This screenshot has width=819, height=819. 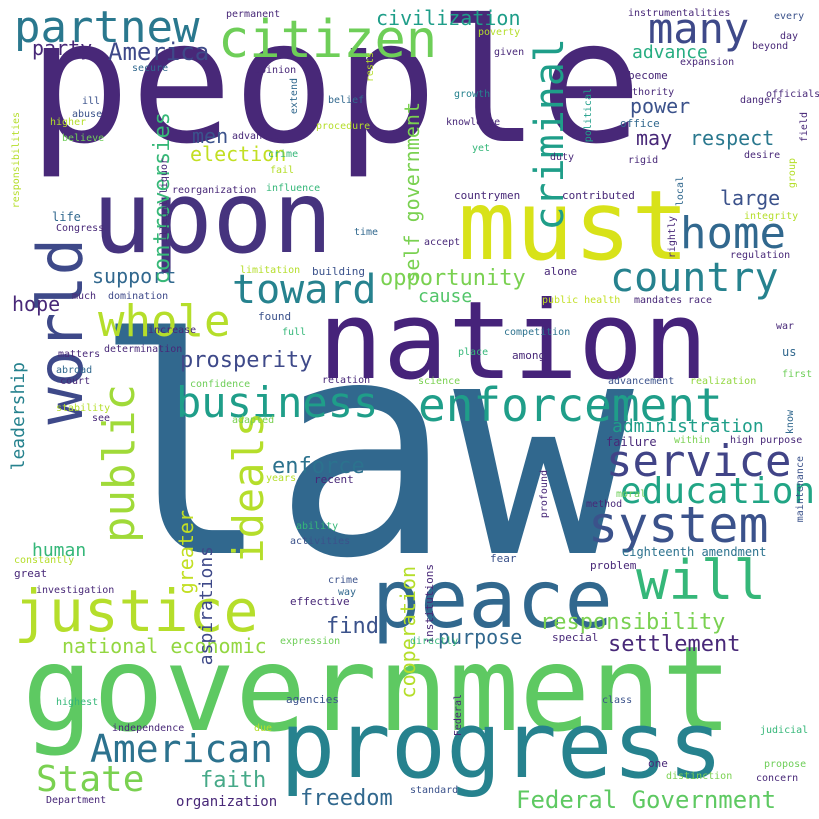 What do you see at coordinates (544, 494) in the screenshot?
I see `word-profound: profound` at bounding box center [544, 494].